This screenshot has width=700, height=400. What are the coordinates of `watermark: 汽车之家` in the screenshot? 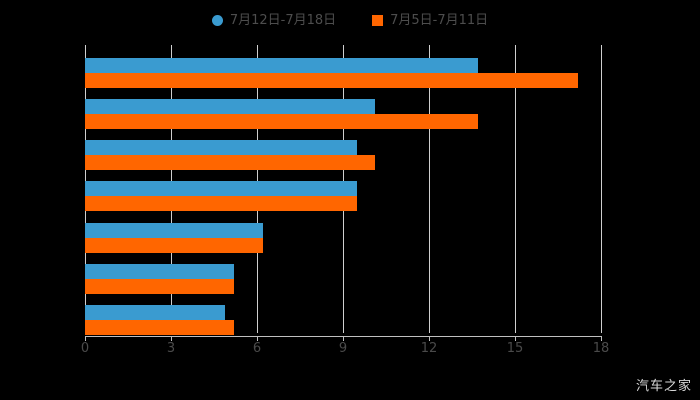 It's located at (663, 386).